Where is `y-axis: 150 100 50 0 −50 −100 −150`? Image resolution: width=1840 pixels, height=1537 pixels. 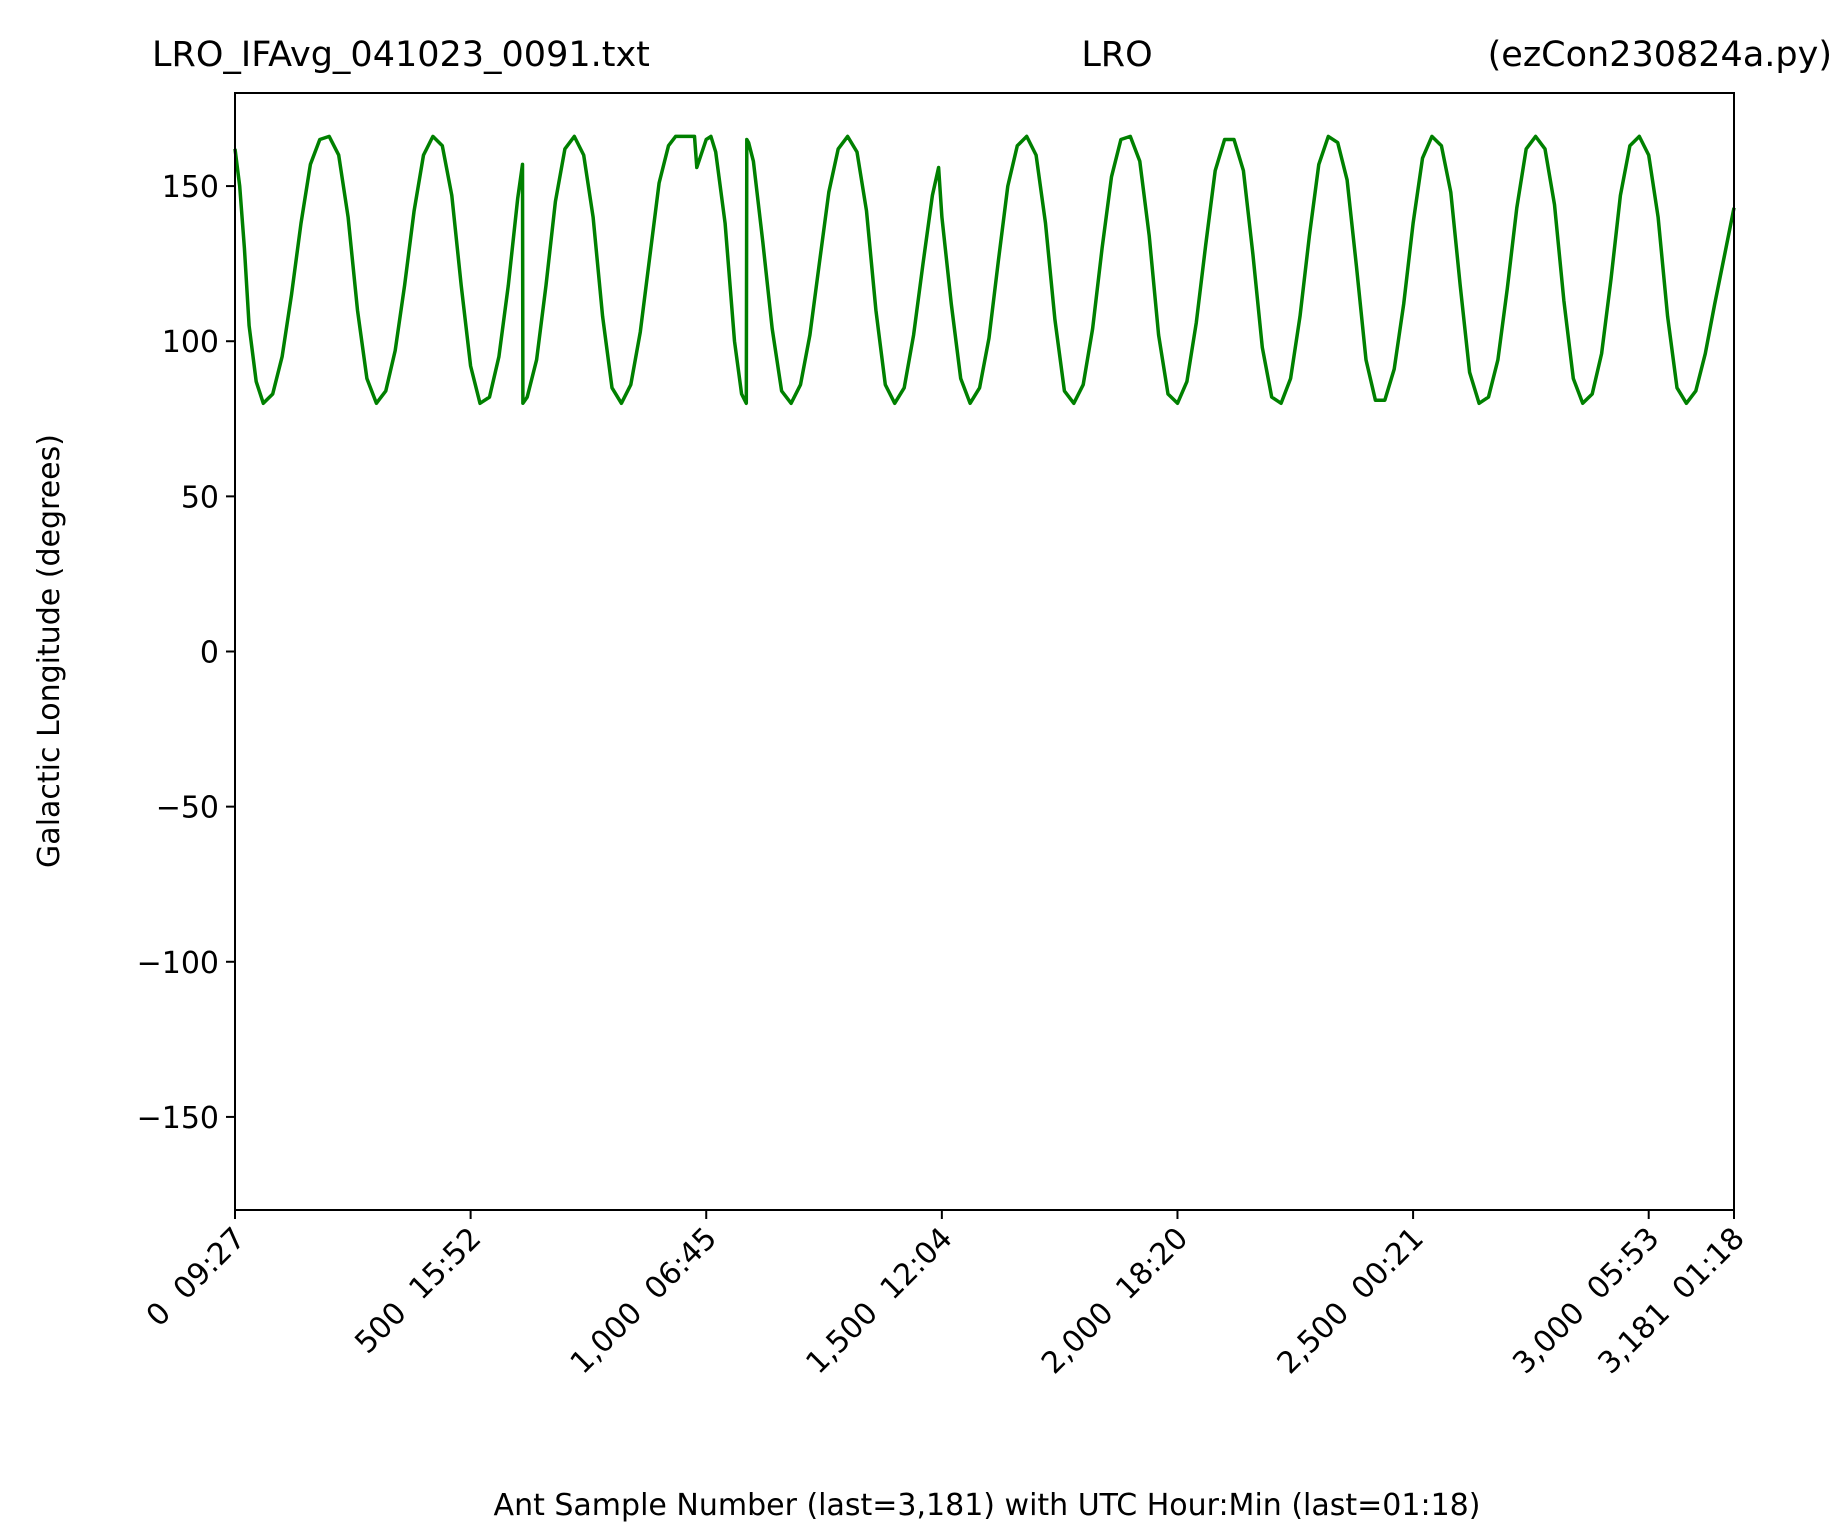 y-axis: 150 100 50 0 −50 −100 −150 is located at coordinates (186, 653).